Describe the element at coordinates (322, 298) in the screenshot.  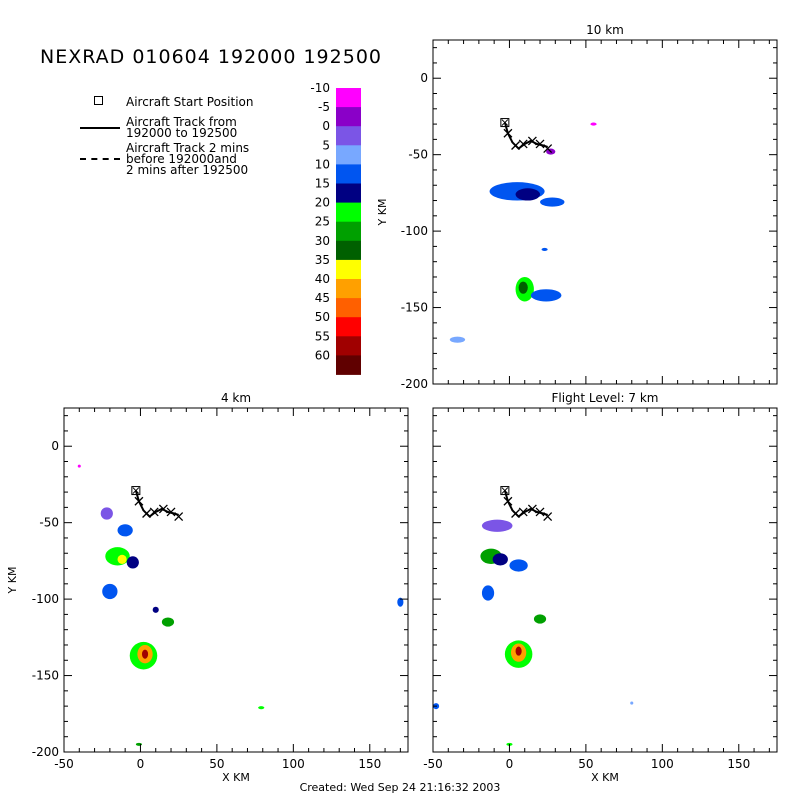
I see `colorbar-label: 45` at that location.